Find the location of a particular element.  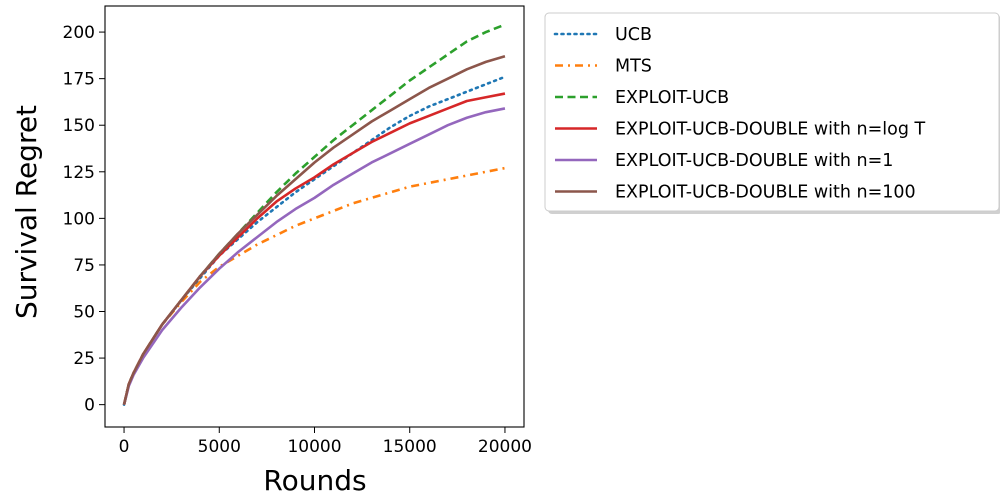

legend-label: EXPLOIT-UCB-DOUBLE with n=100 is located at coordinates (765, 193).